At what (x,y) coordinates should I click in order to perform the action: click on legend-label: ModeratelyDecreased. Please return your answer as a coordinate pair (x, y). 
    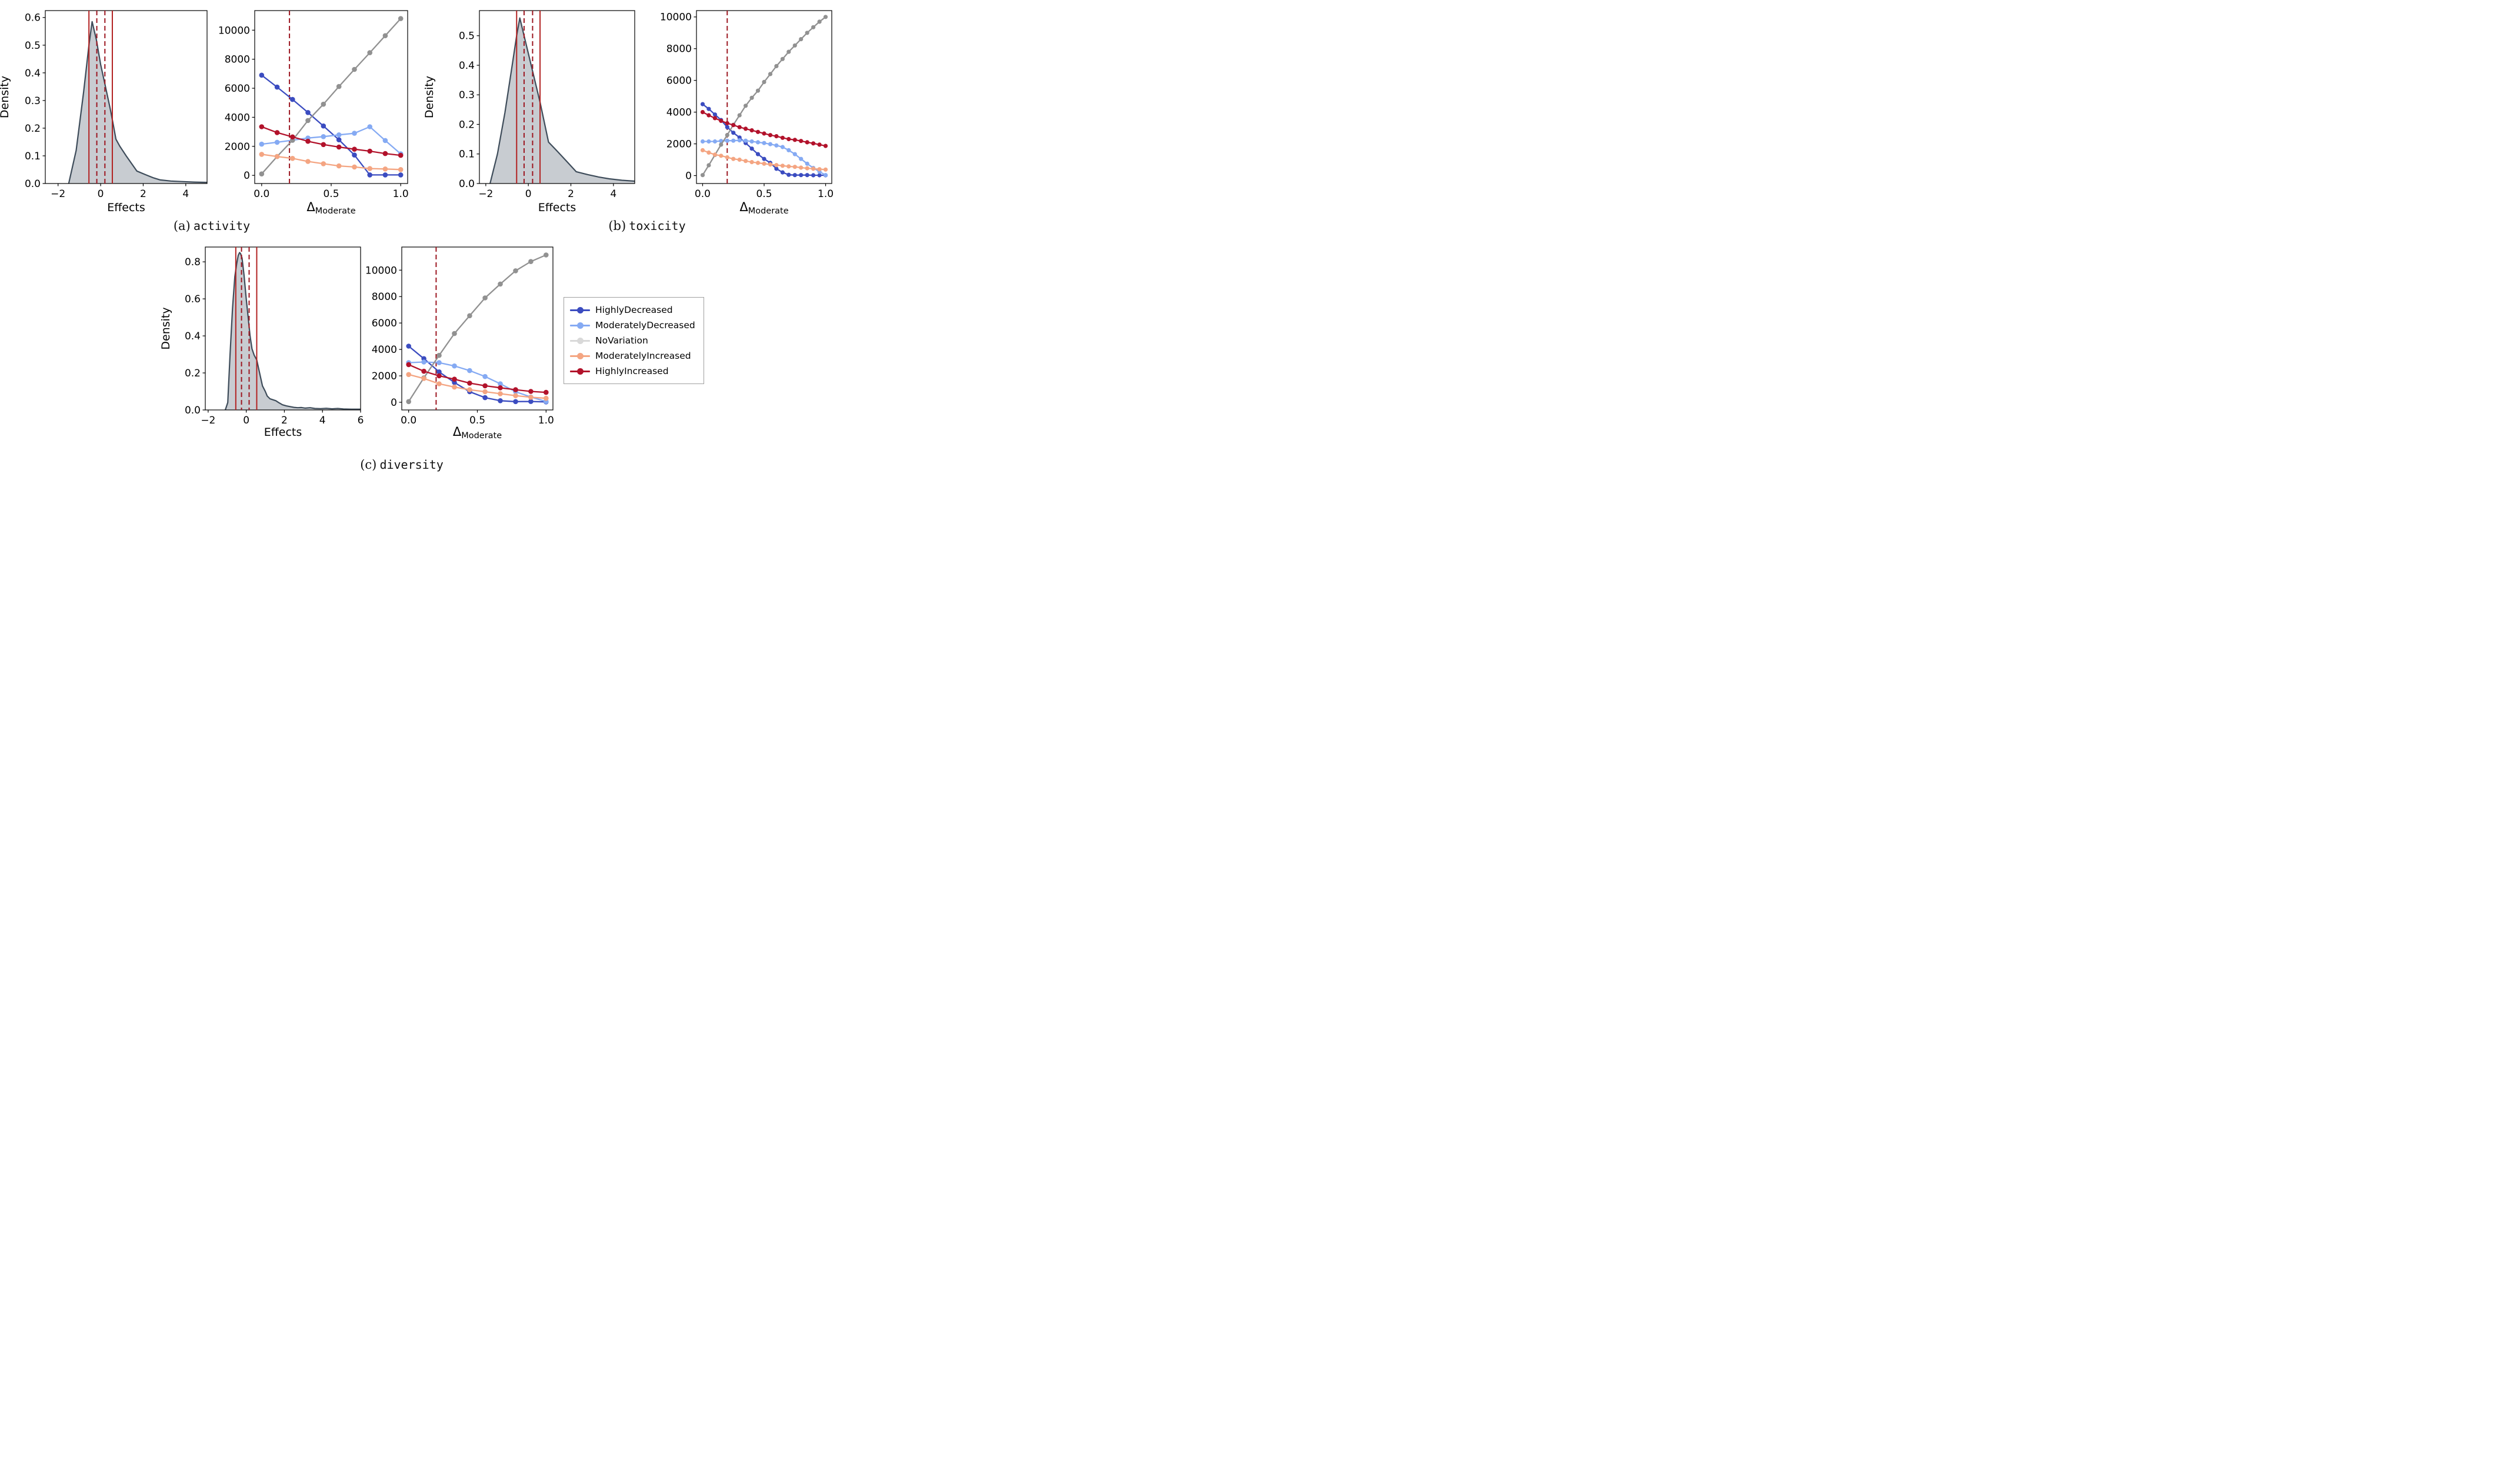
    Looking at the image, I should click on (645, 325).